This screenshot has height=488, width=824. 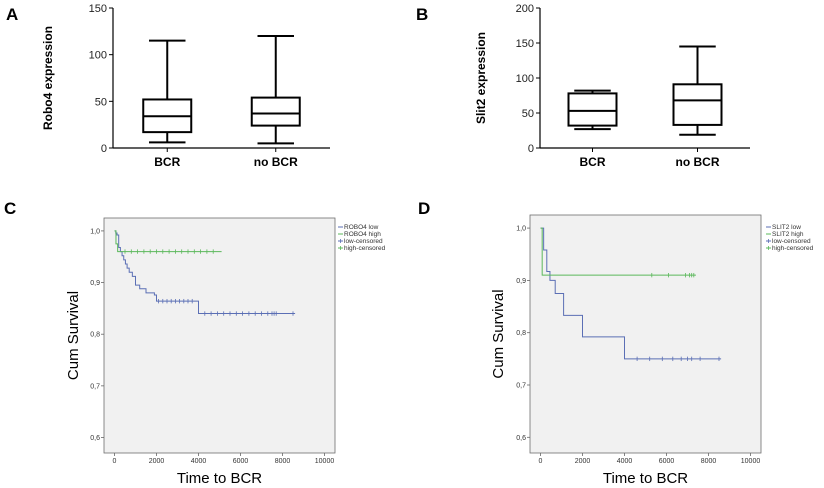 I want to click on legend-label: SLIT2 high, so click(x=788, y=234).